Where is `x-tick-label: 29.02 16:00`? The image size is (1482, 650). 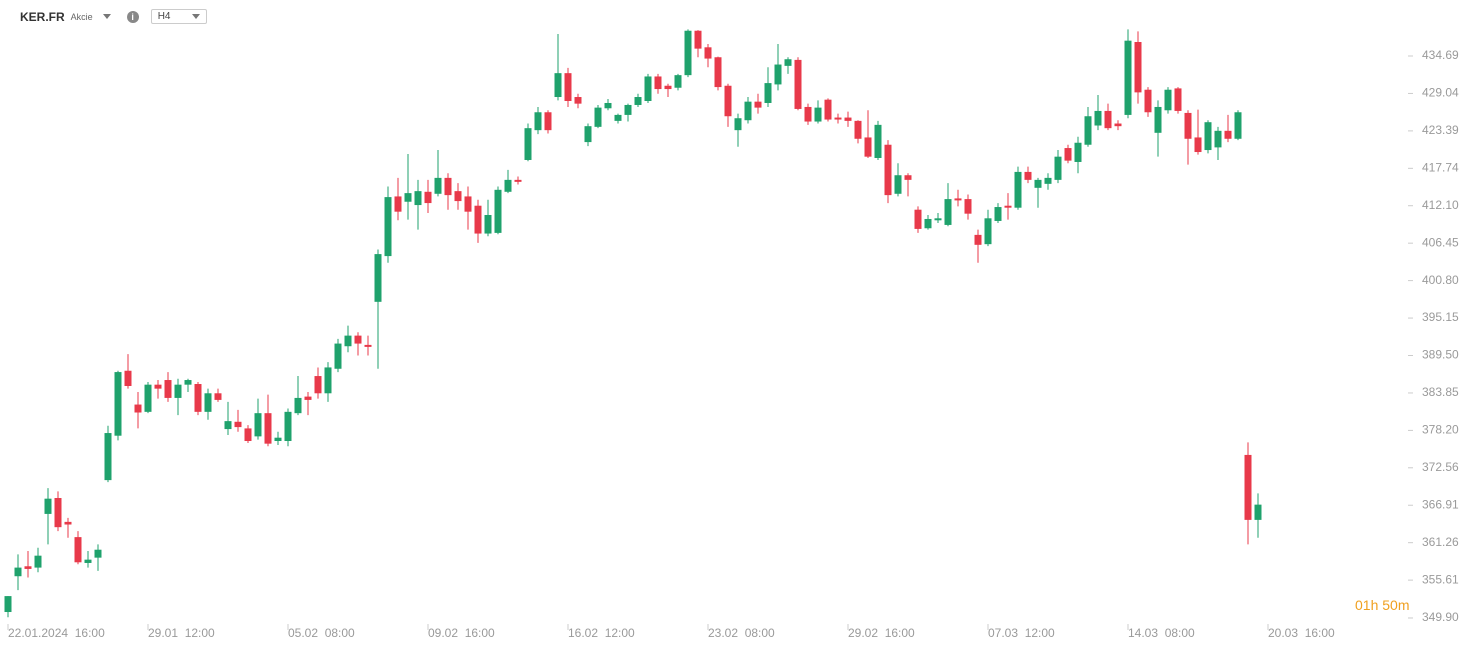 x-tick-label: 29.02 16:00 is located at coordinates (881, 633).